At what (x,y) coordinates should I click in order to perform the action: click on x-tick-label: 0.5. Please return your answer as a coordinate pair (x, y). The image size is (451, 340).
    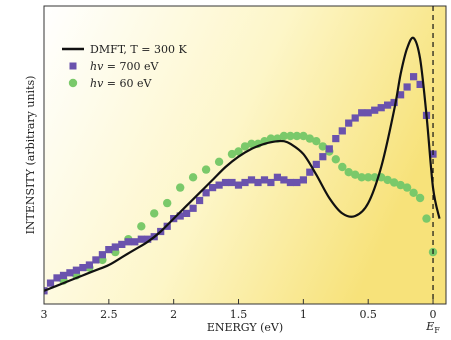
    Looking at the image, I should click on (368, 314).